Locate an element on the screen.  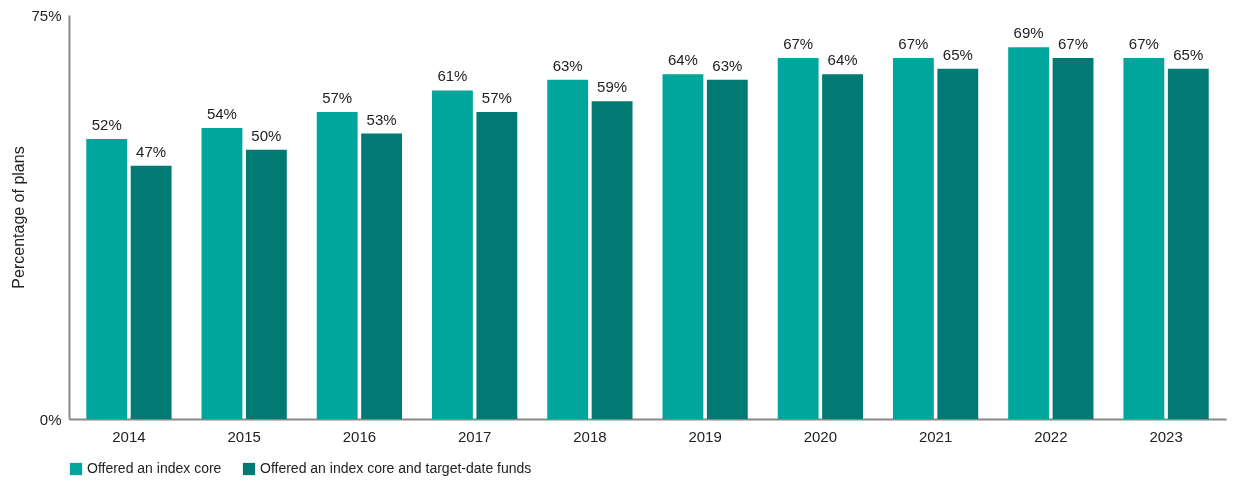
x-tick-label: 2023 is located at coordinates (1166, 436).